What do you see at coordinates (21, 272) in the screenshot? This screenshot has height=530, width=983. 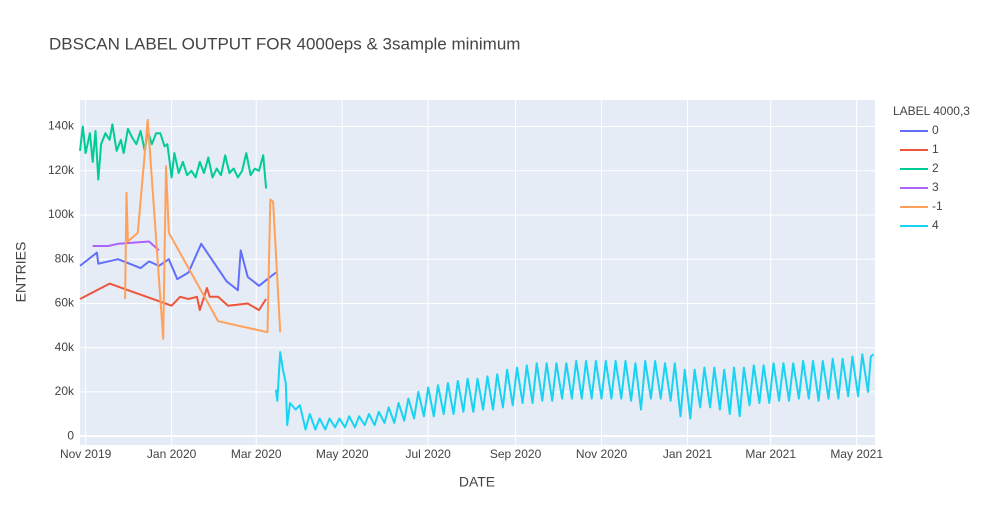 I see `y-axis-title: ENTRIES` at bounding box center [21, 272].